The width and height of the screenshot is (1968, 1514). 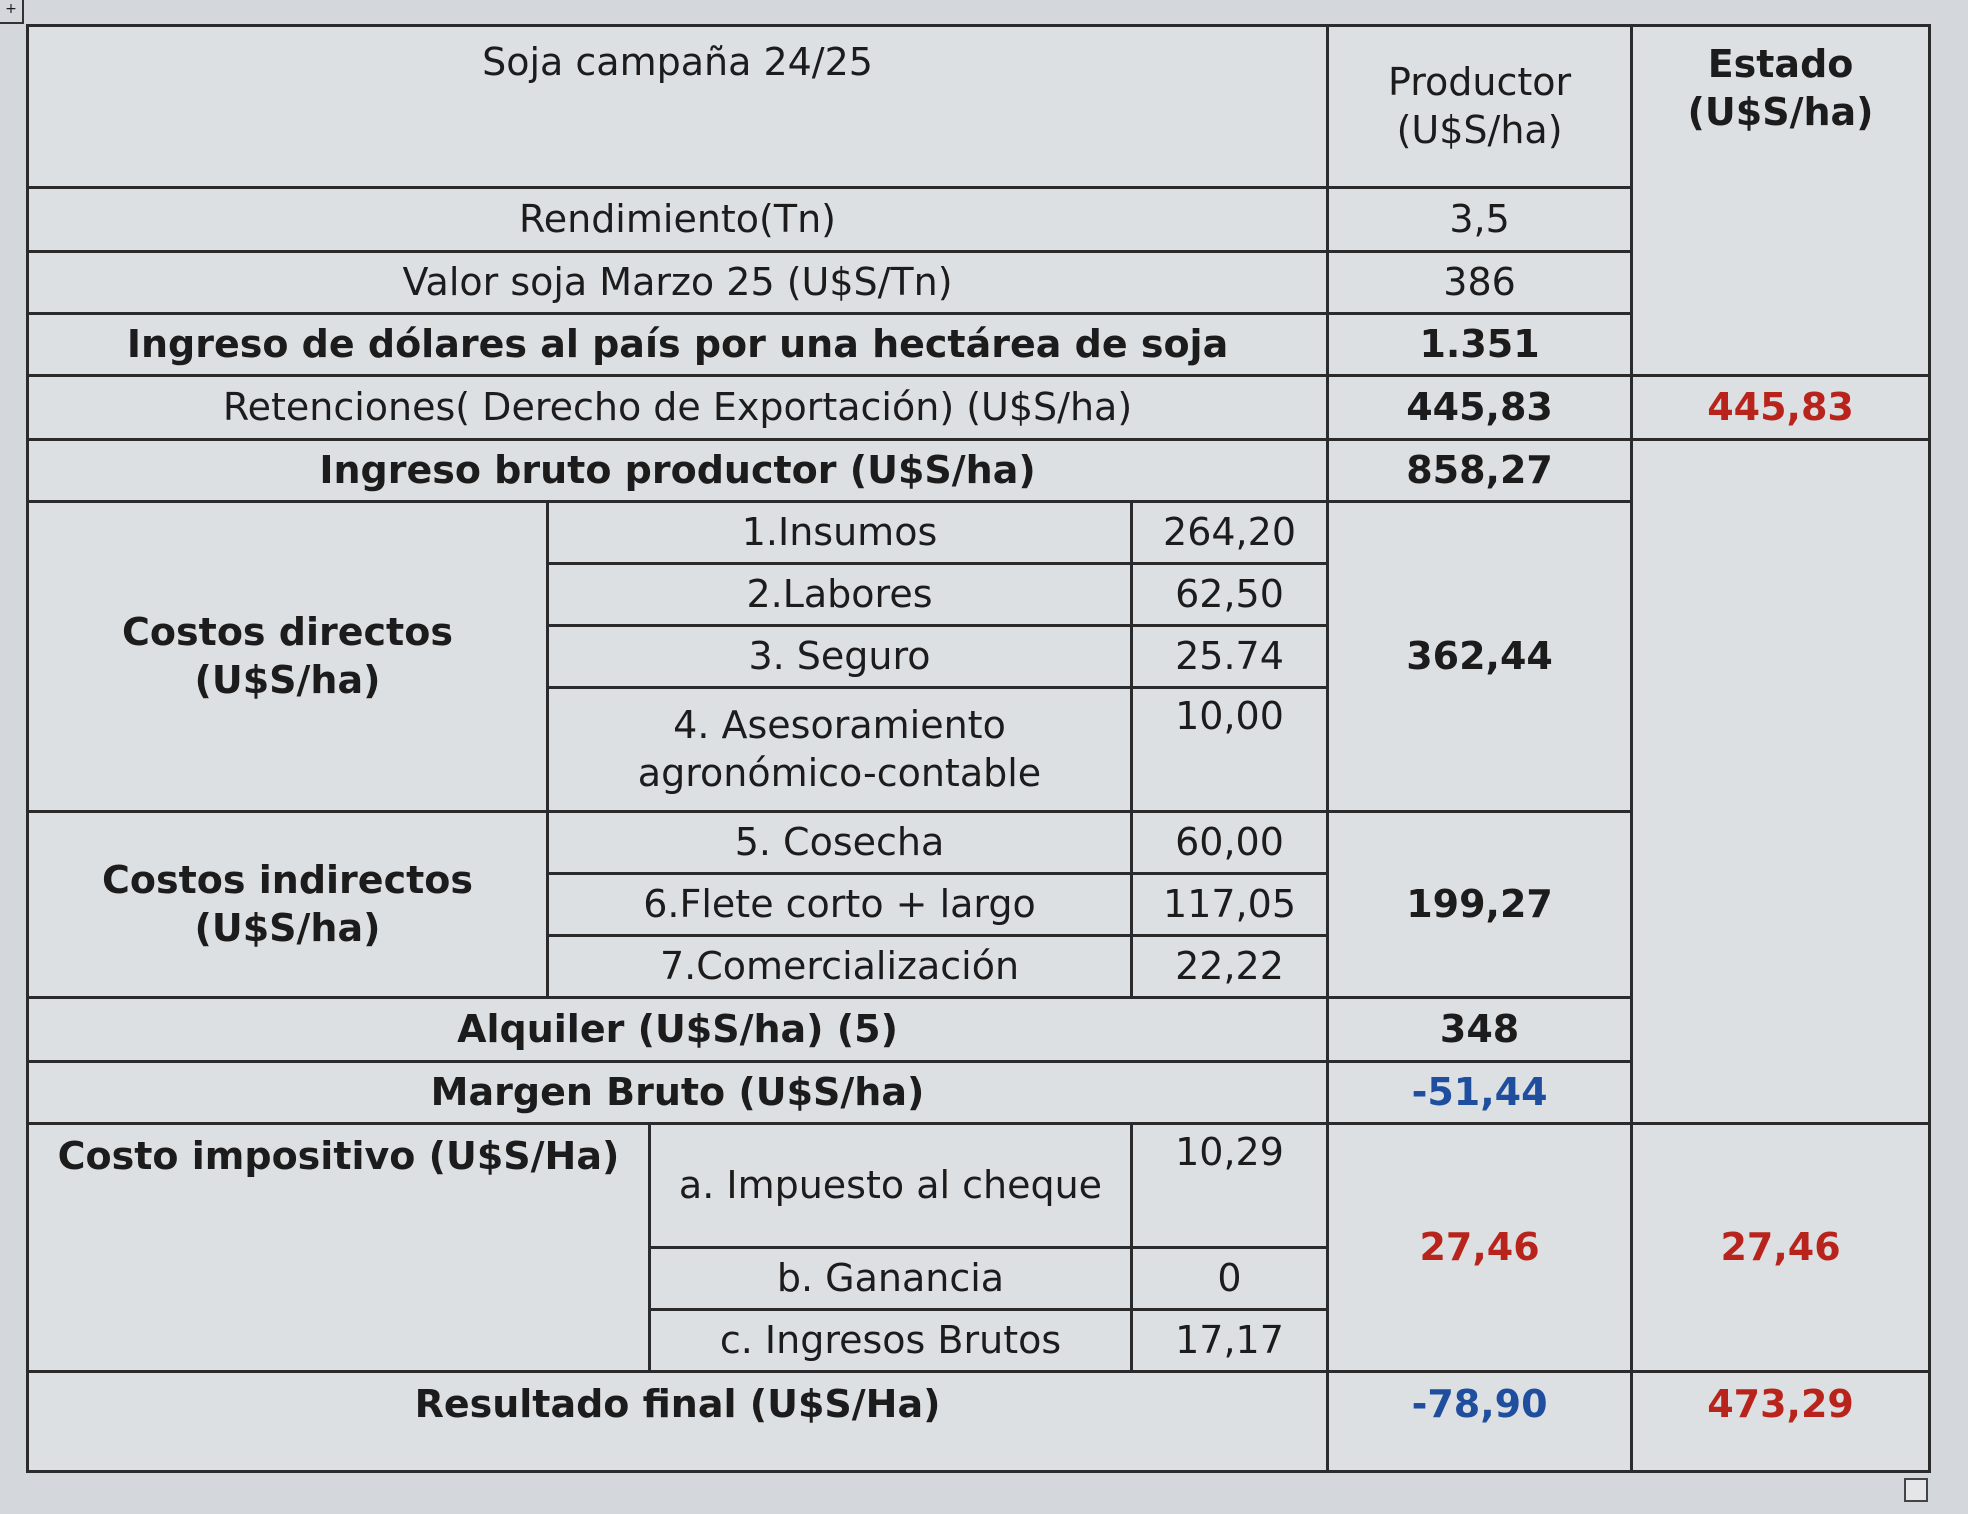 I want to click on cd-item-label: 1.Insumos, so click(x=839, y=532).